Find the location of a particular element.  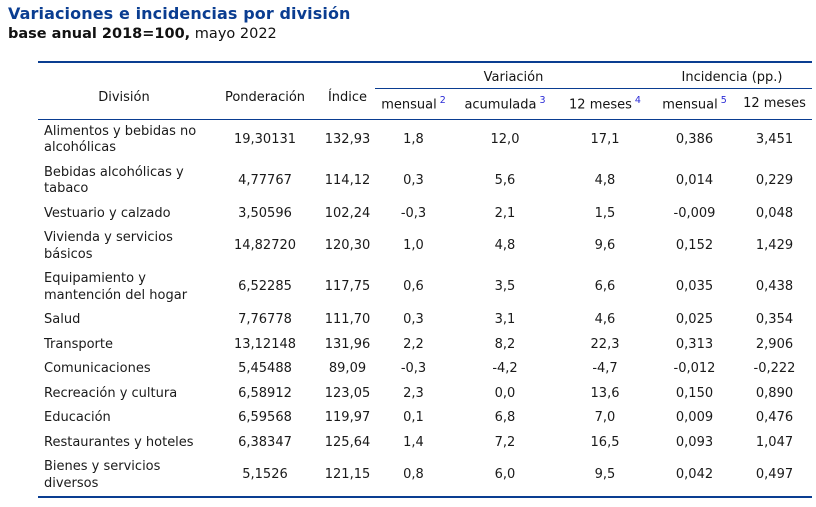

cell-ponderacion: 6,52285 is located at coordinates (265, 287).